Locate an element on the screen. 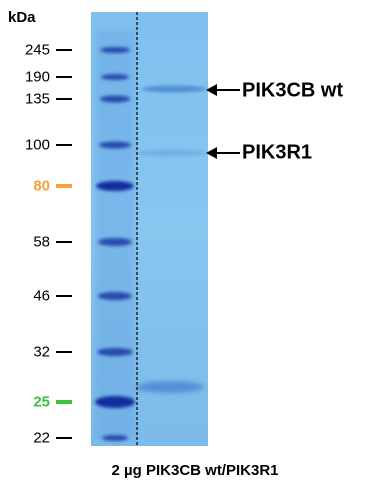  arrow-pik3r1 is located at coordinates (223, 153).